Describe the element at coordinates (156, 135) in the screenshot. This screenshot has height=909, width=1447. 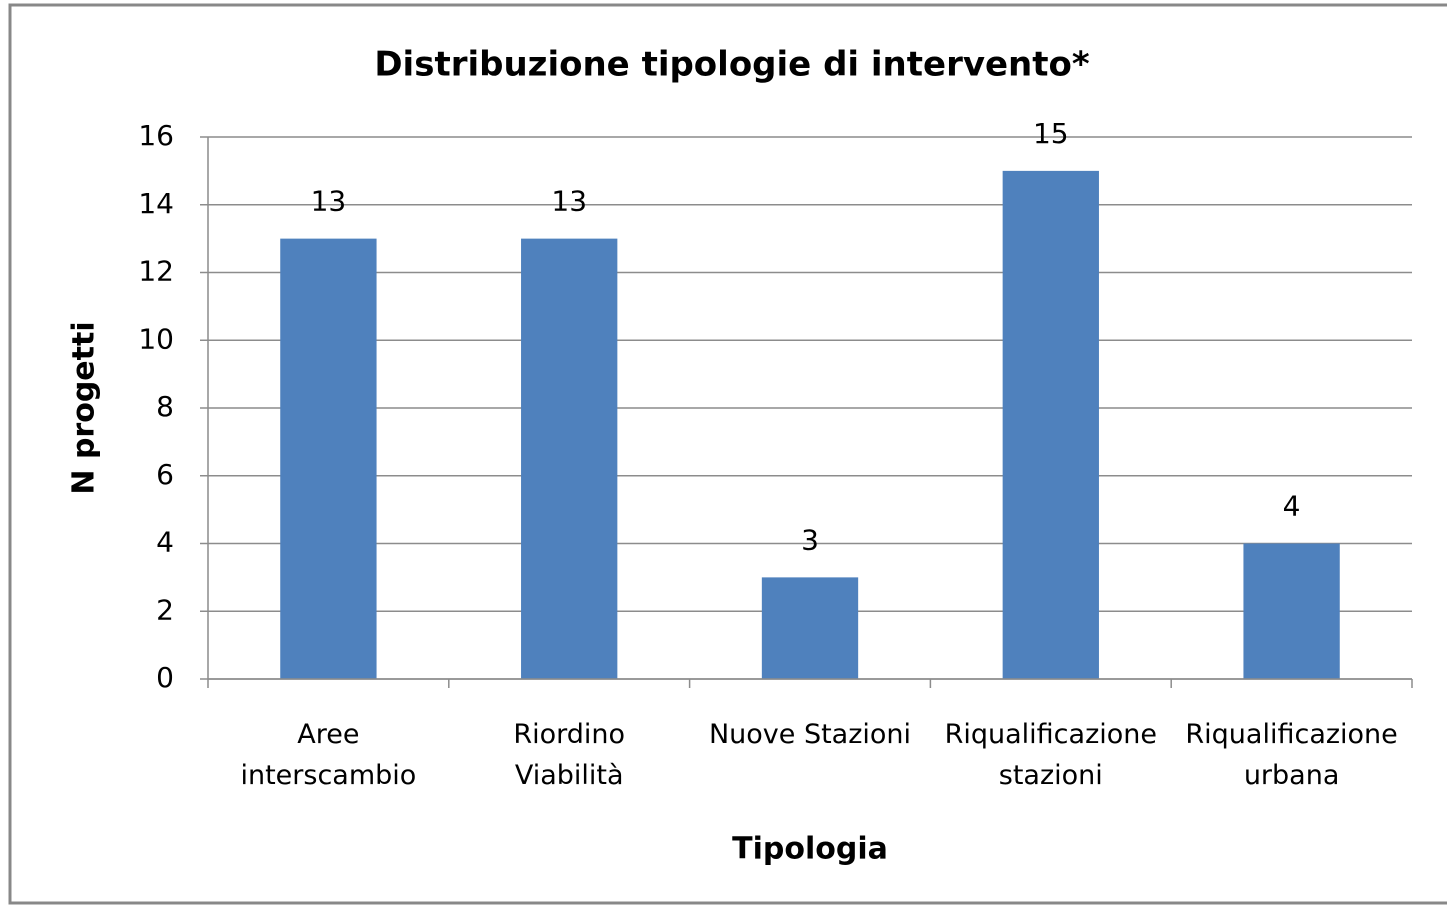
I see `y-tick-label: 16` at that location.